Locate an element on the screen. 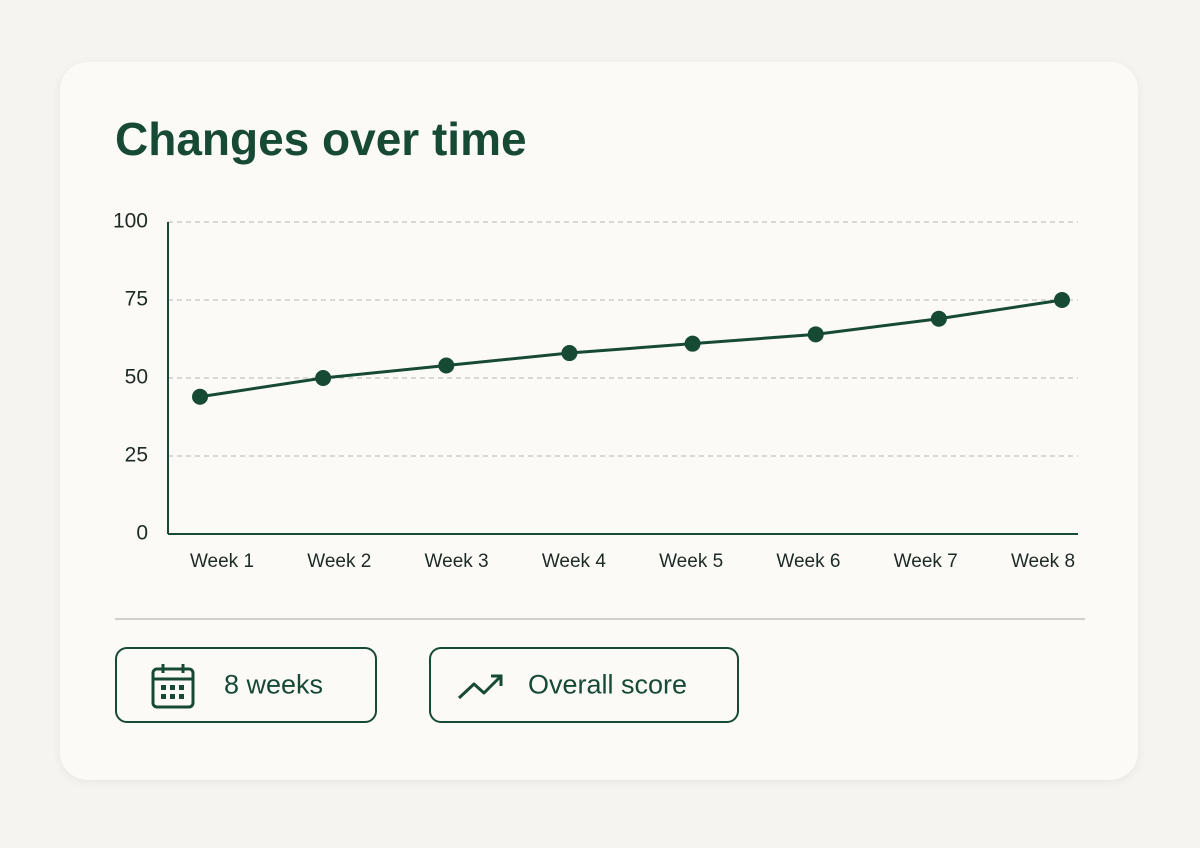 This screenshot has width=1200, height=848. metric-chip: Overall score is located at coordinates (584, 685).